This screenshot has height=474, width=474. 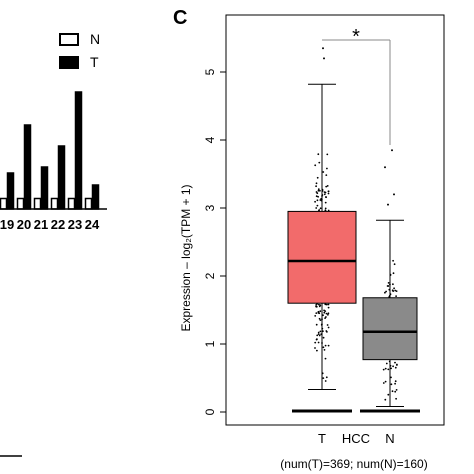 What do you see at coordinates (69, 62) in the screenshot?
I see `legend-swatch-t` at bounding box center [69, 62].